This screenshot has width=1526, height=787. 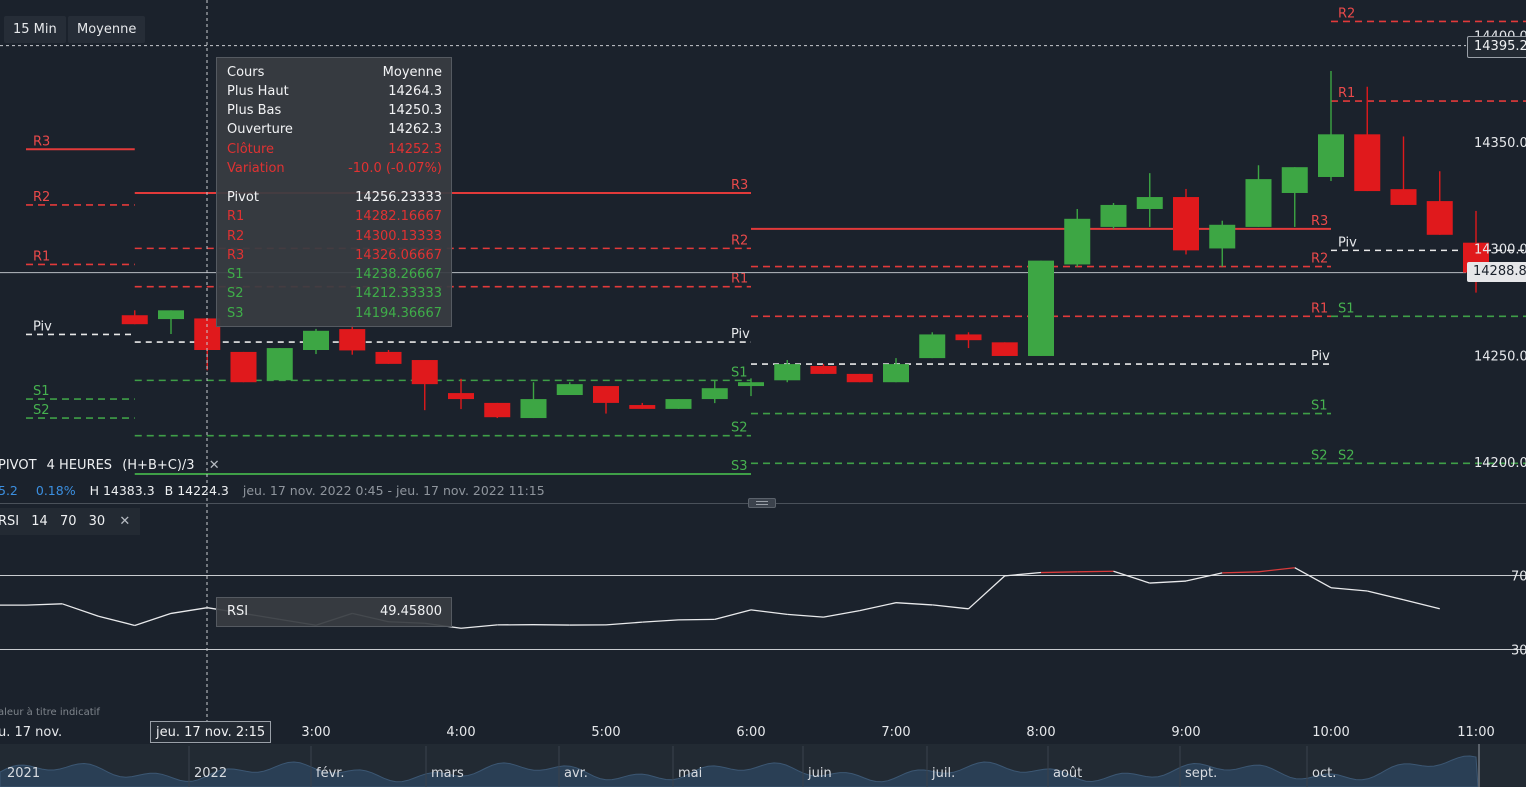 I want to click on pivot-legend: PIVOT 4 HEURES (H+B+C)/3 ✕, so click(x=110, y=465).